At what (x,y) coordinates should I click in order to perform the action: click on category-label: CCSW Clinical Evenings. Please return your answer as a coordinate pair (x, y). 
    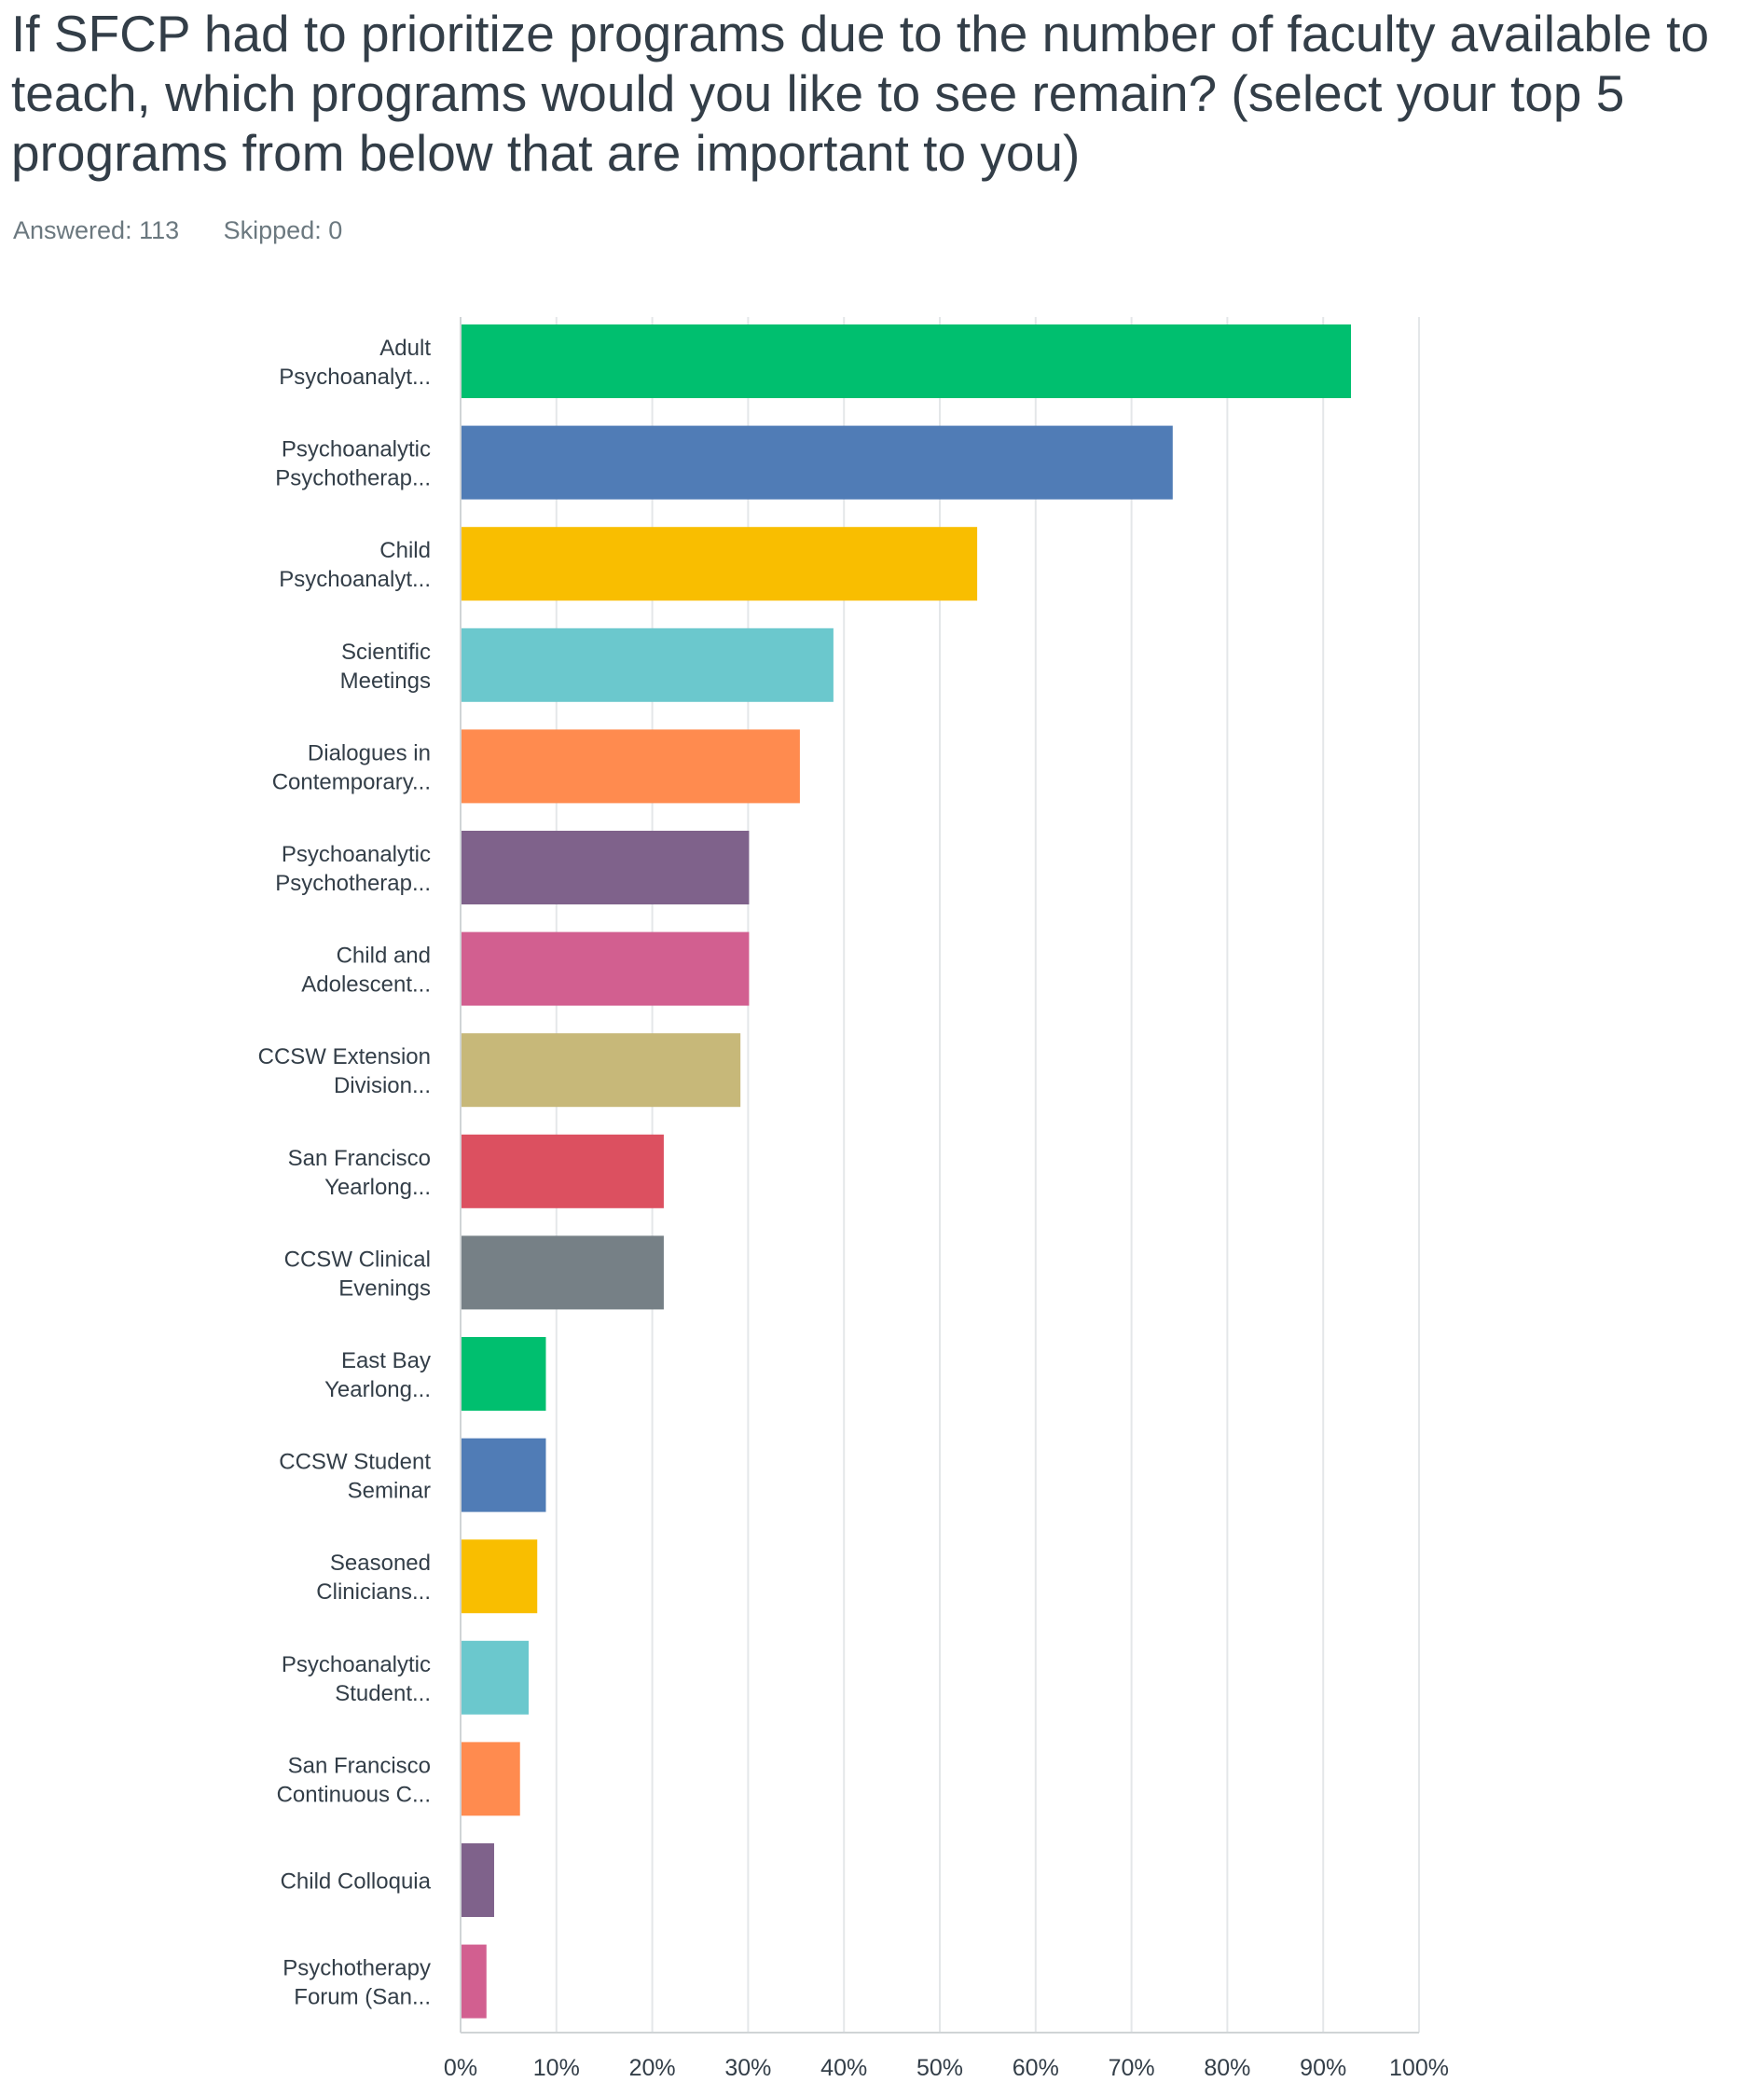
    Looking at the image, I should click on (357, 1274).